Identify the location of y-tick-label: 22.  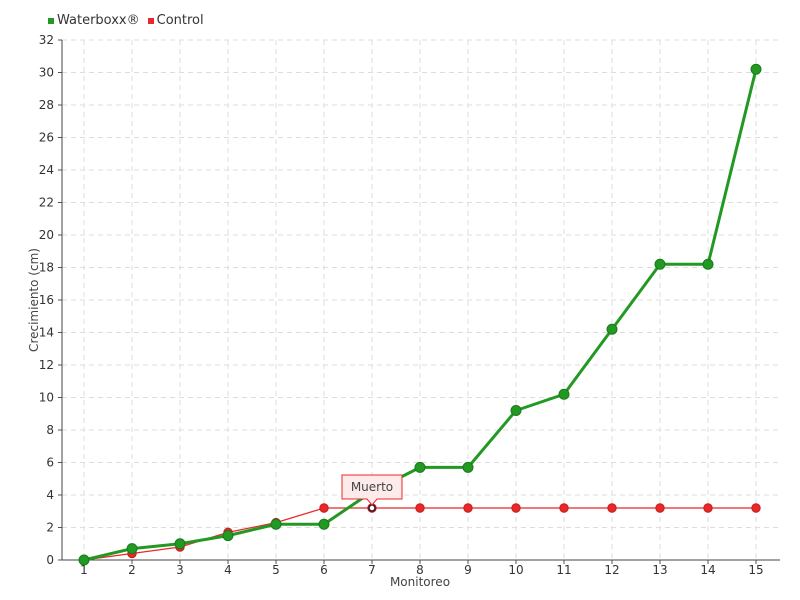
(46, 203).